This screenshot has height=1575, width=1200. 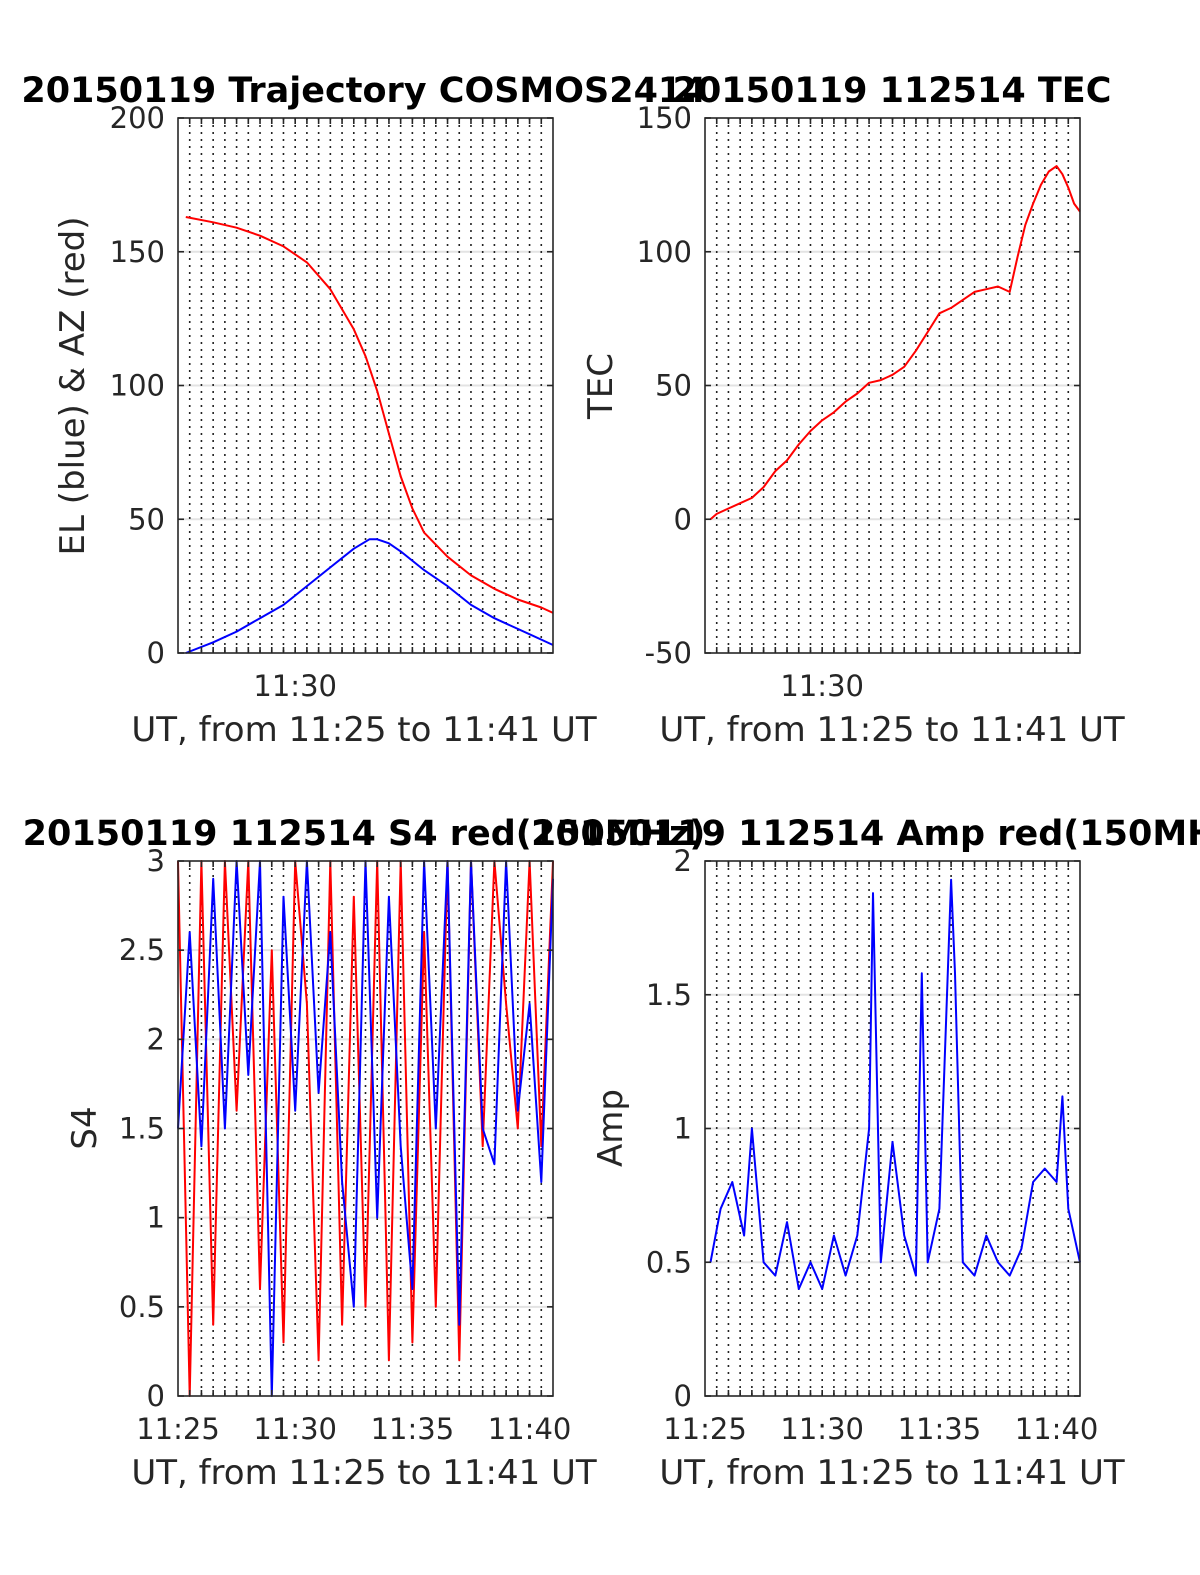 I want to click on s4-x-axis-label: UT, from 11:25 to 11:41 UT, so click(x=364, y=1473).